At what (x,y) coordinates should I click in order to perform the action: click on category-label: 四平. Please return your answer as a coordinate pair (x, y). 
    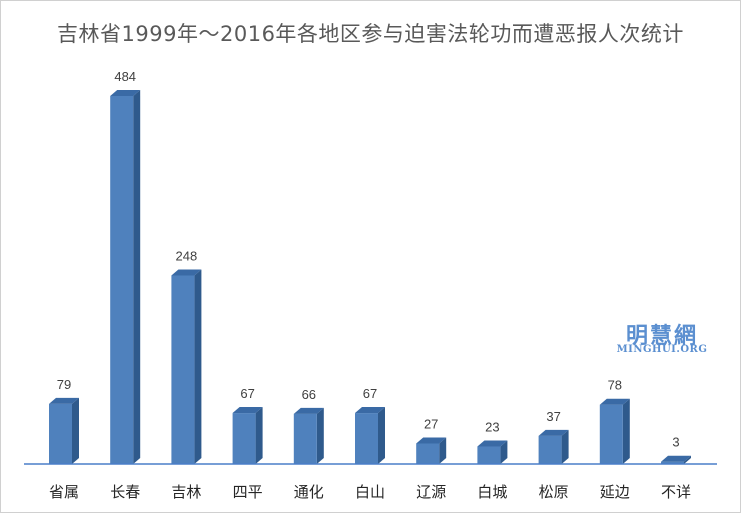
    Looking at the image, I should click on (248, 492).